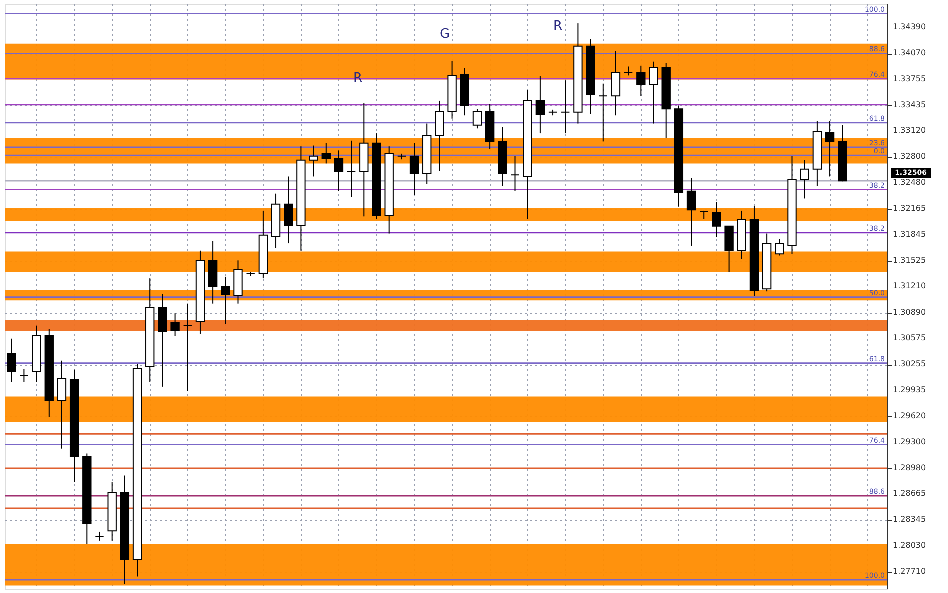 This screenshot has height=593, width=948. I want to click on y-tick-label: 1.34390, so click(909, 27).